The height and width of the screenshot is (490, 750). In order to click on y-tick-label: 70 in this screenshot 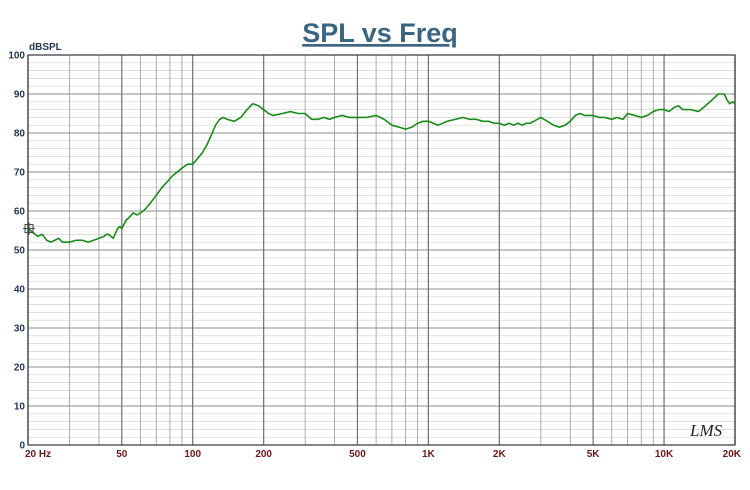, I will do `click(20, 173)`.